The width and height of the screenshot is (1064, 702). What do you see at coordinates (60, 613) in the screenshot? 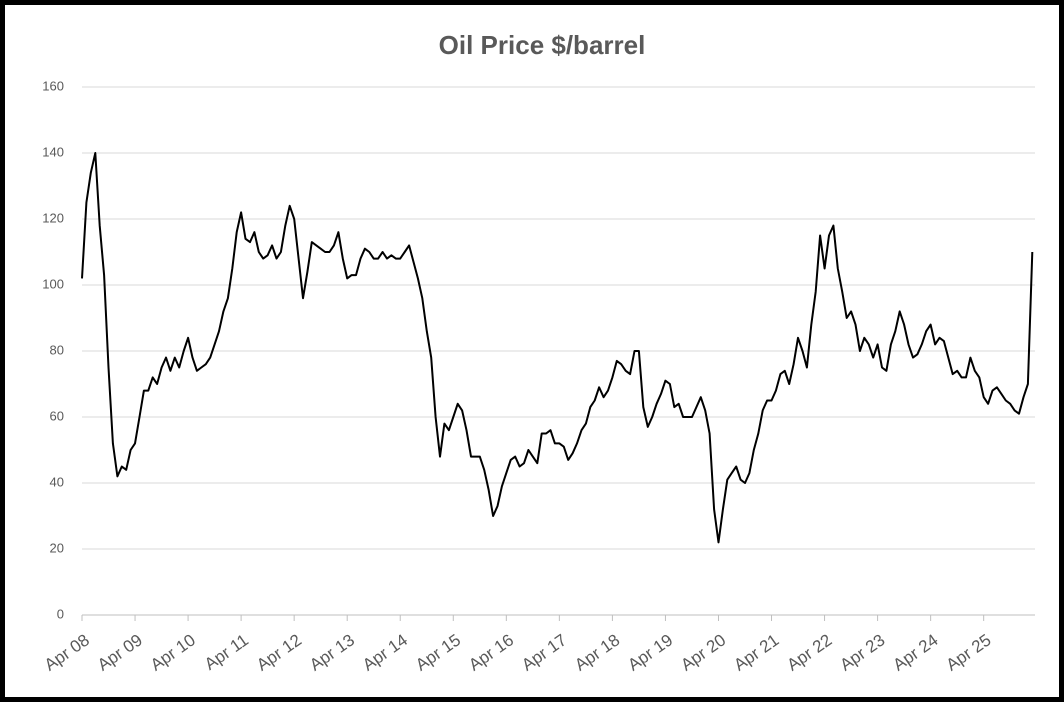
I see `y-tick-label: 0` at bounding box center [60, 613].